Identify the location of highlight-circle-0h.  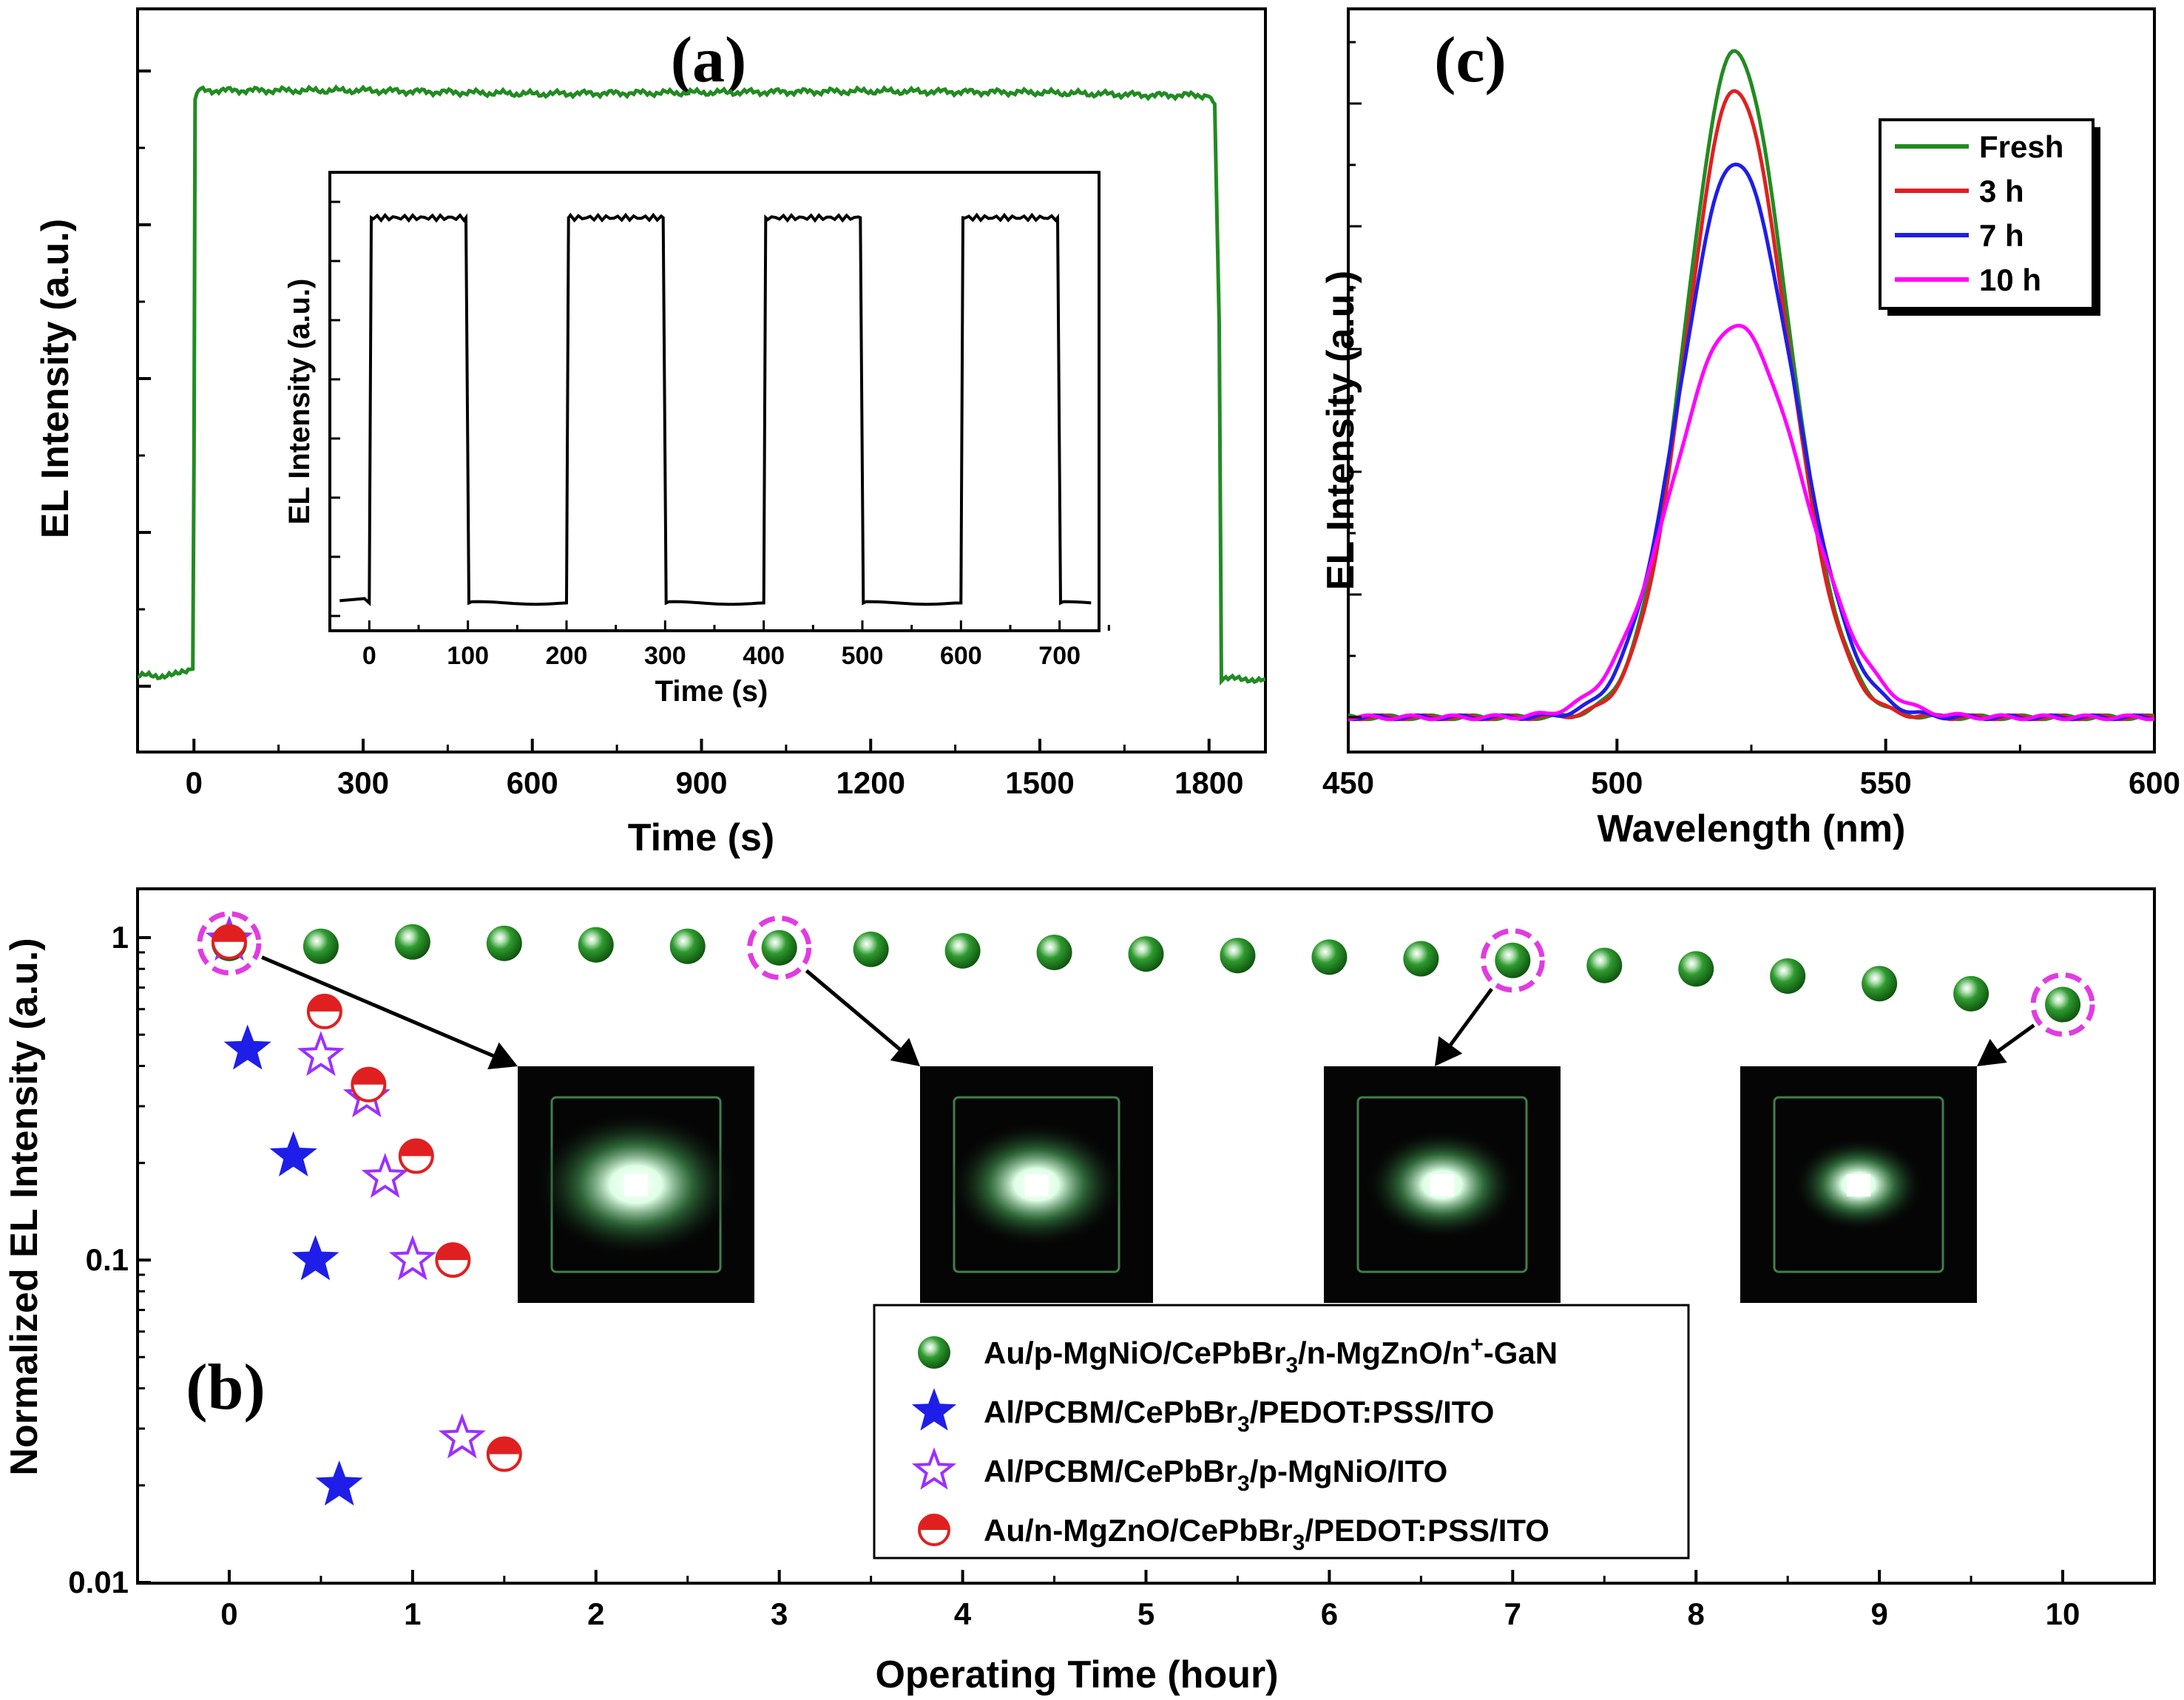
(230, 943).